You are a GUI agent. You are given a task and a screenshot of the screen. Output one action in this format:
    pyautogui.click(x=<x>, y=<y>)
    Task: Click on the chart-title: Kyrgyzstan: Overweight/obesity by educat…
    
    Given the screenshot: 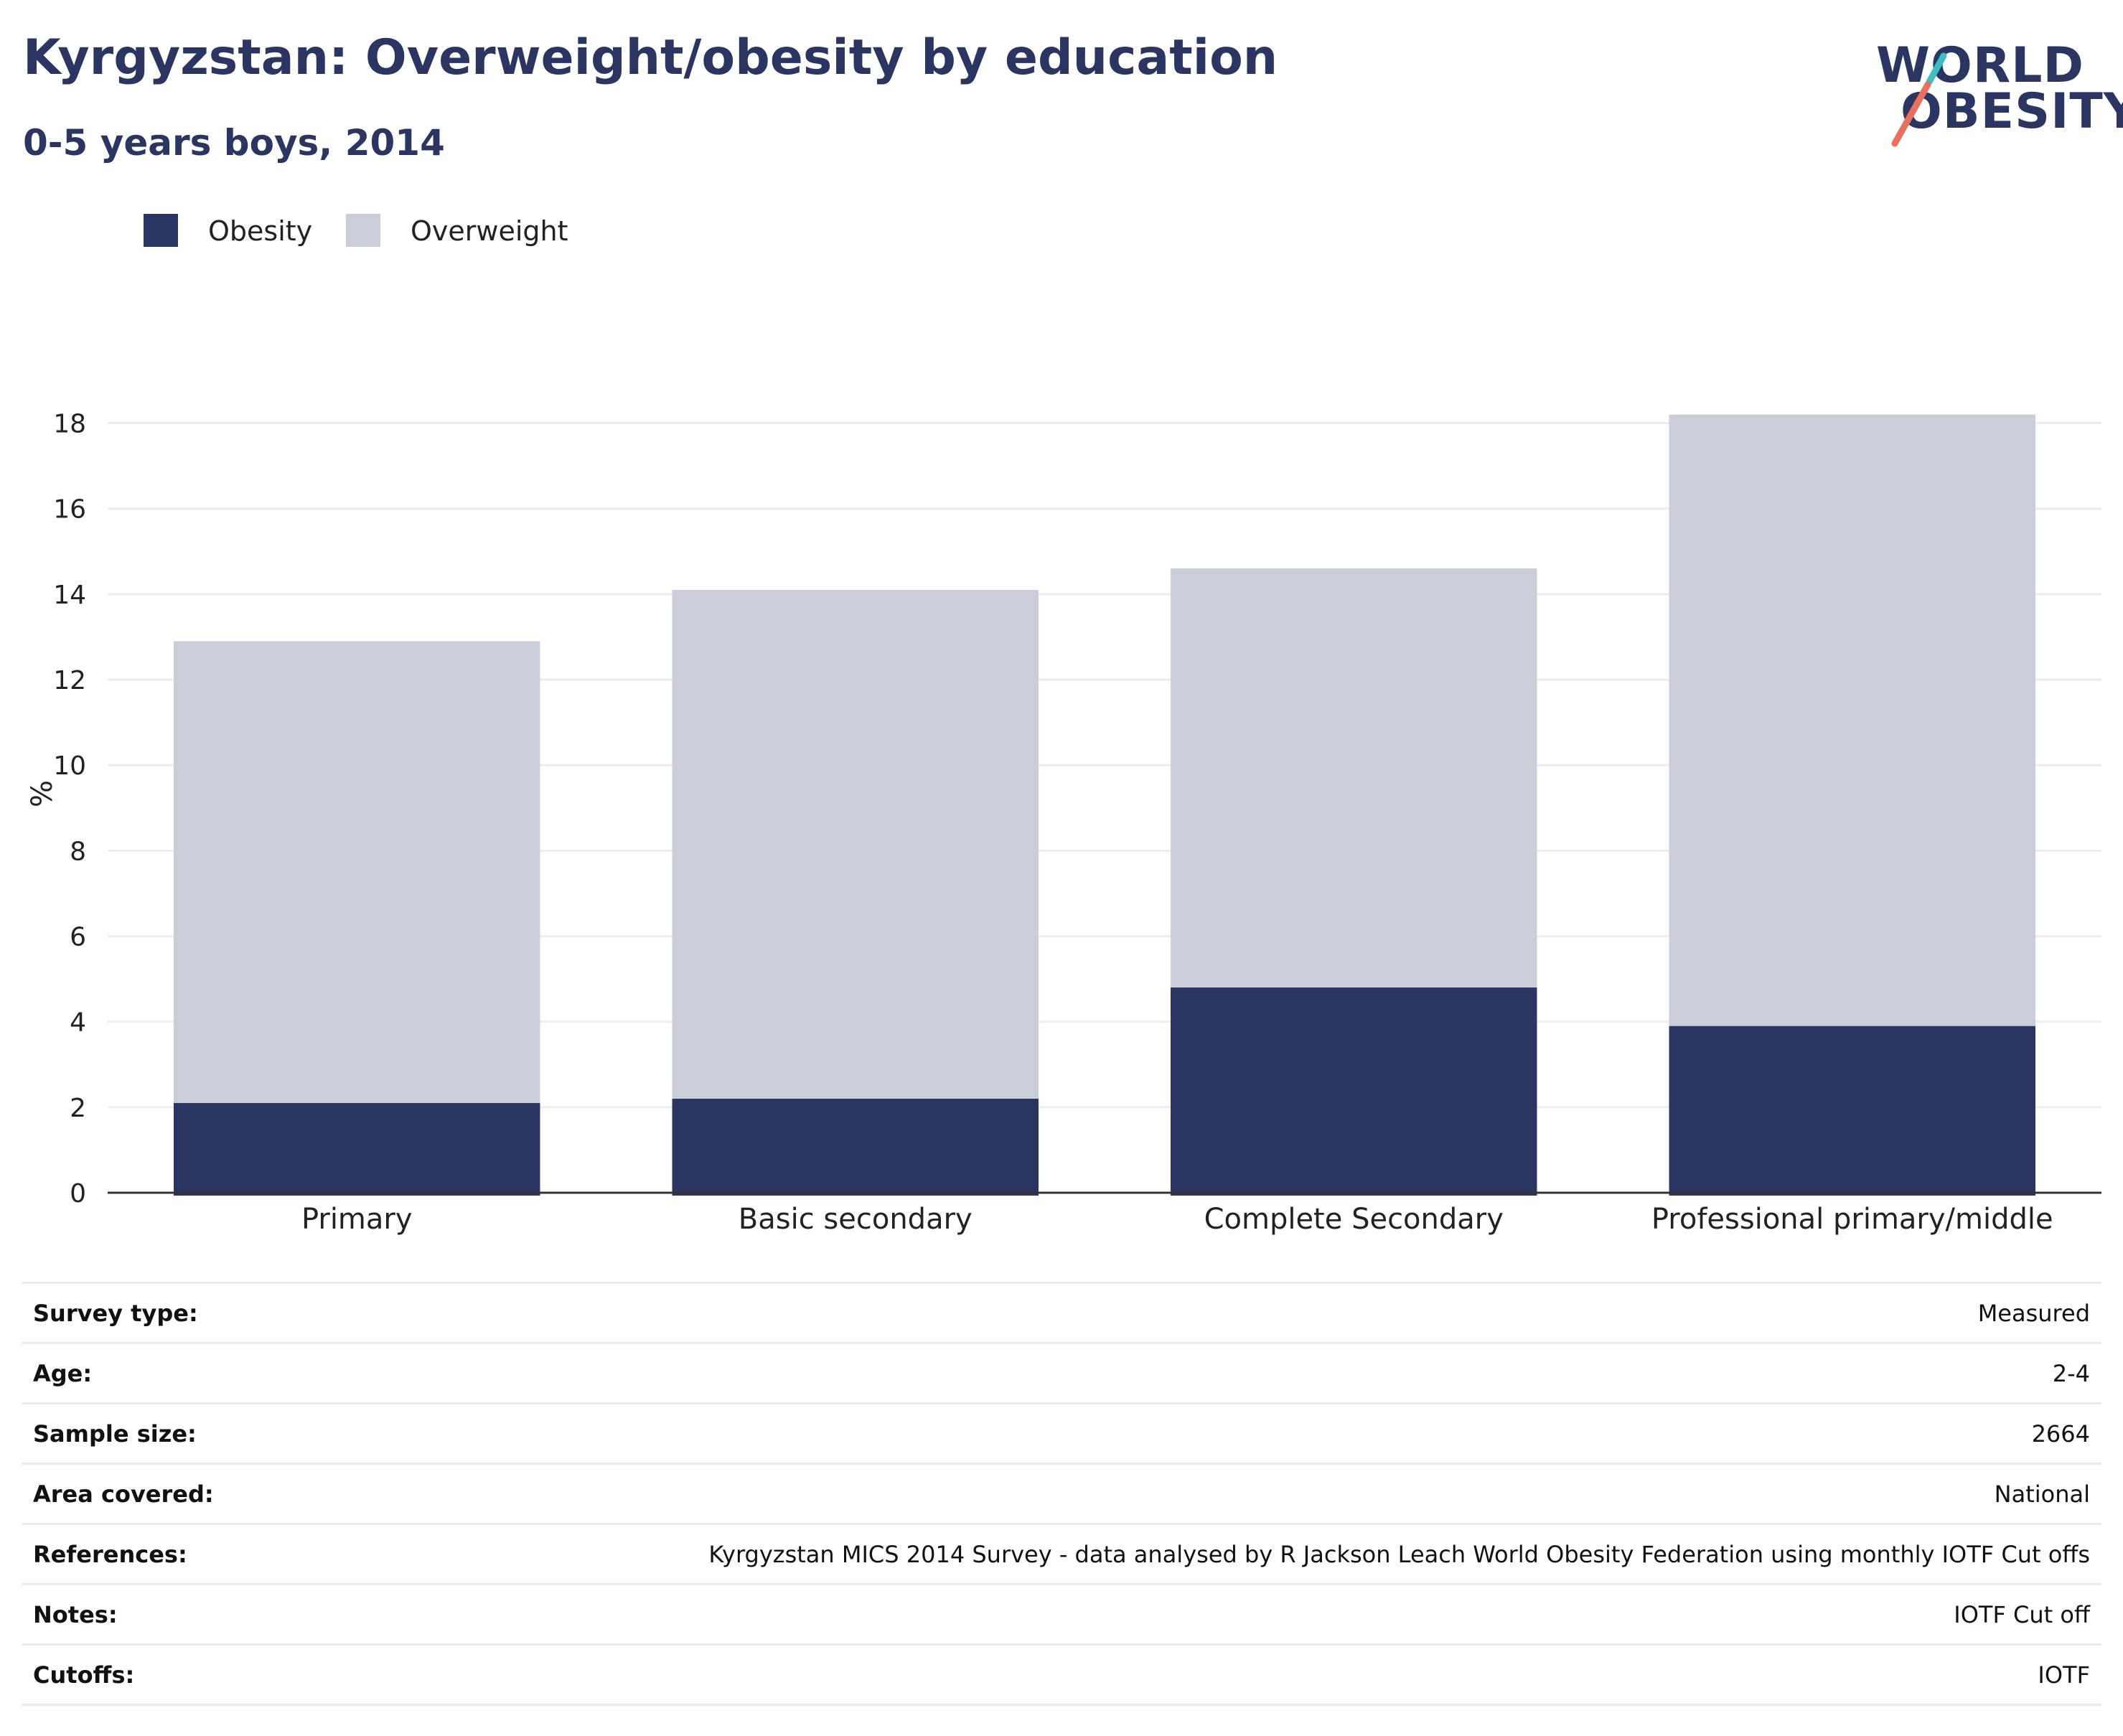 What is the action you would take?
    pyautogui.click(x=650, y=57)
    